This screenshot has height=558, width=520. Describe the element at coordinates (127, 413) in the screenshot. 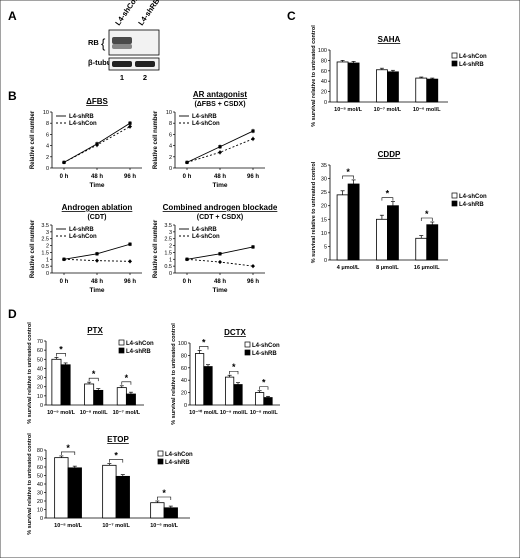

I see `x-tick-label: 10⁻⁷ mol/L` at that location.